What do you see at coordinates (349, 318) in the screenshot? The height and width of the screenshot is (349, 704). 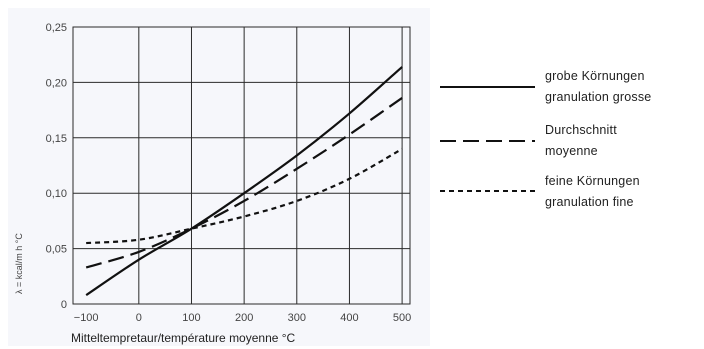 I see `x-tick-label: 400` at bounding box center [349, 318].